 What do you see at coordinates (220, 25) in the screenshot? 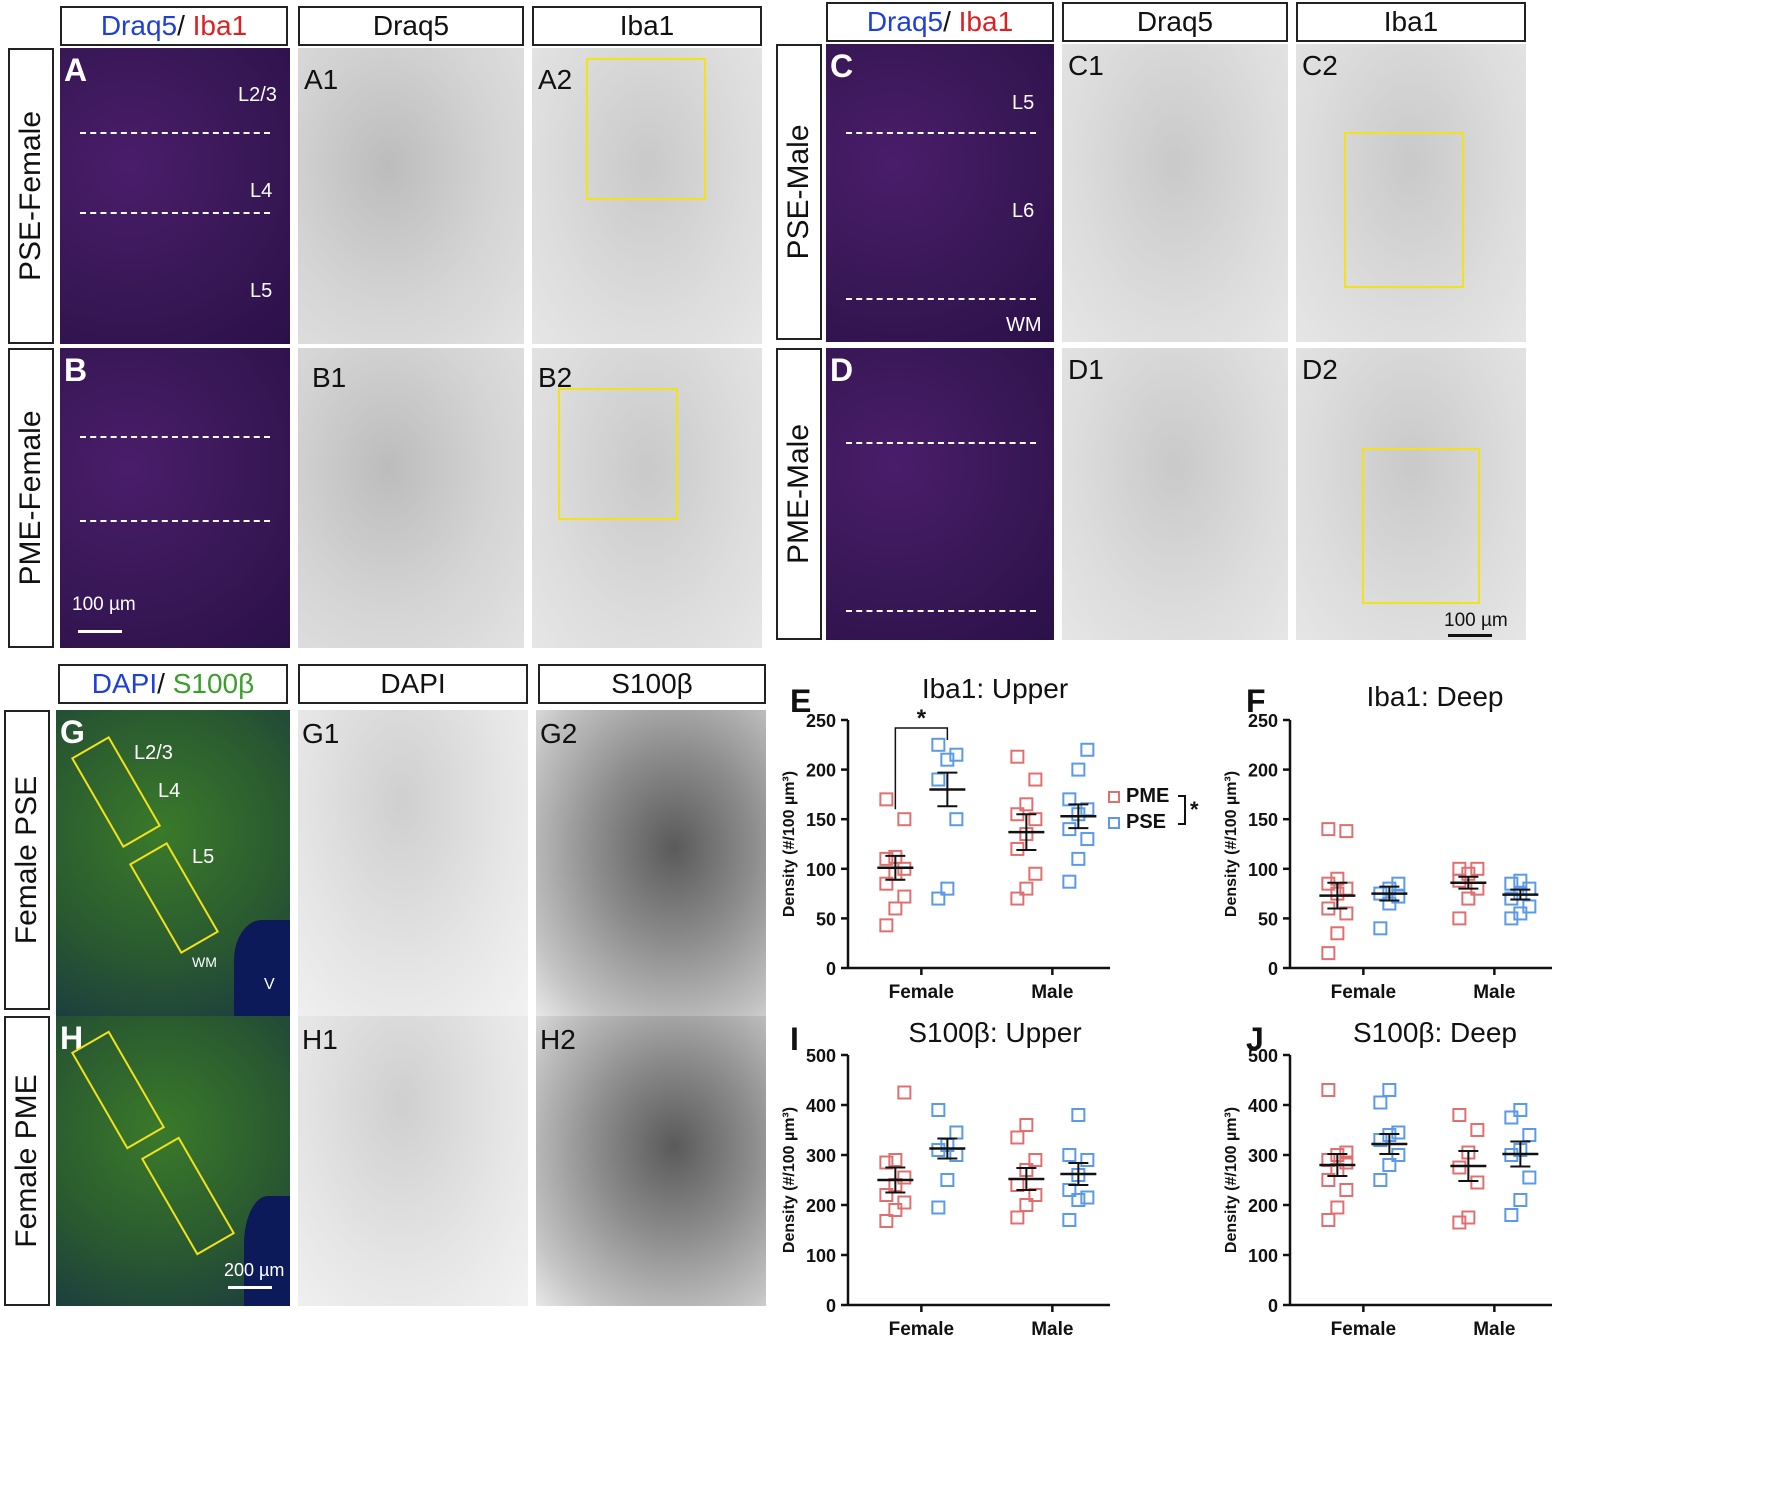
I see `header-part-iba1: Iba1` at bounding box center [220, 25].